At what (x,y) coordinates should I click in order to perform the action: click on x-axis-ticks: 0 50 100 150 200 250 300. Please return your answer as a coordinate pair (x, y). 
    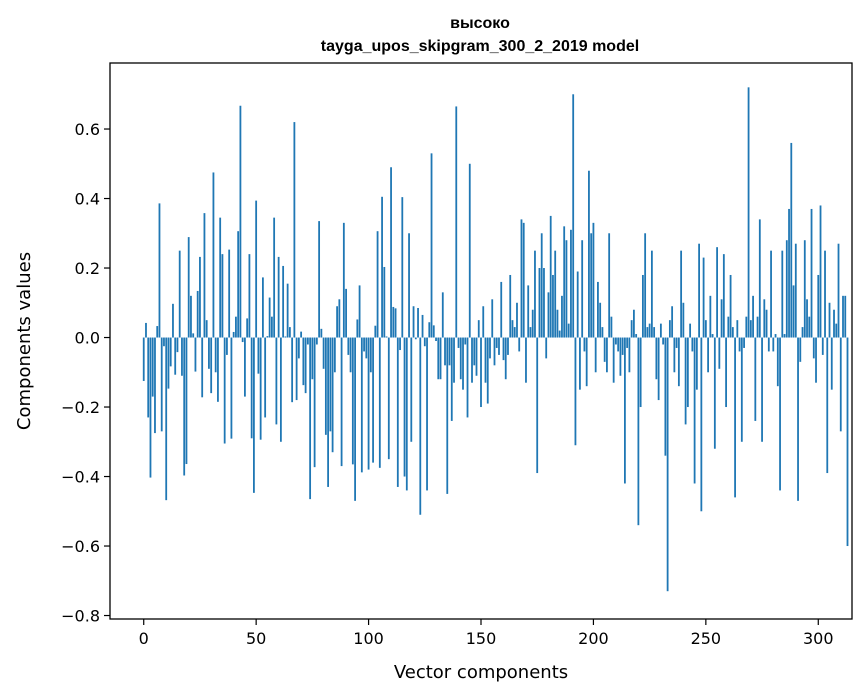
    Looking at the image, I should click on (486, 633).